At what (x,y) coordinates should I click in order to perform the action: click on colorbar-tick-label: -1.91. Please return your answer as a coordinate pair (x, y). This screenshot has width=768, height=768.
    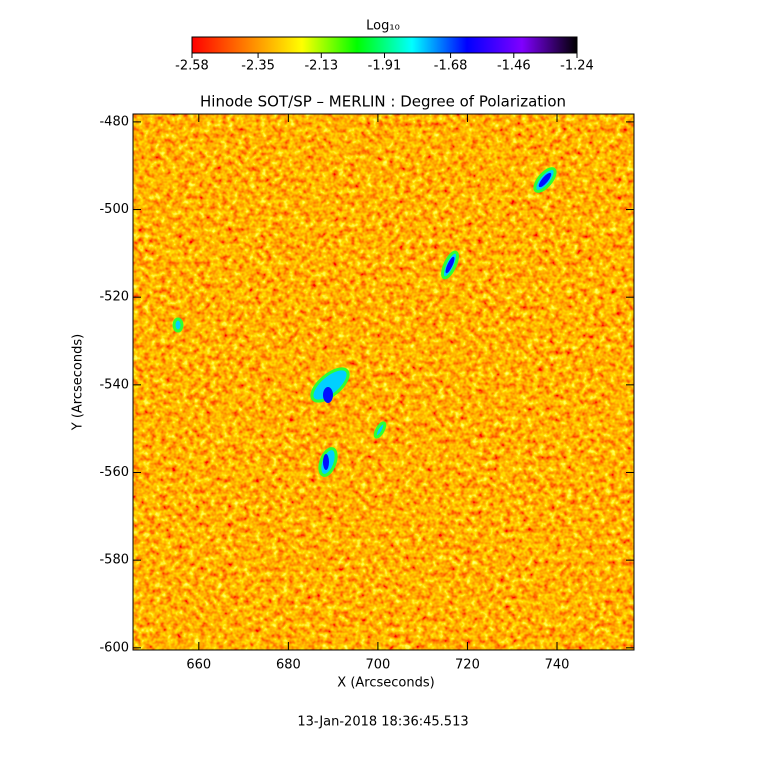
    Looking at the image, I should click on (385, 66).